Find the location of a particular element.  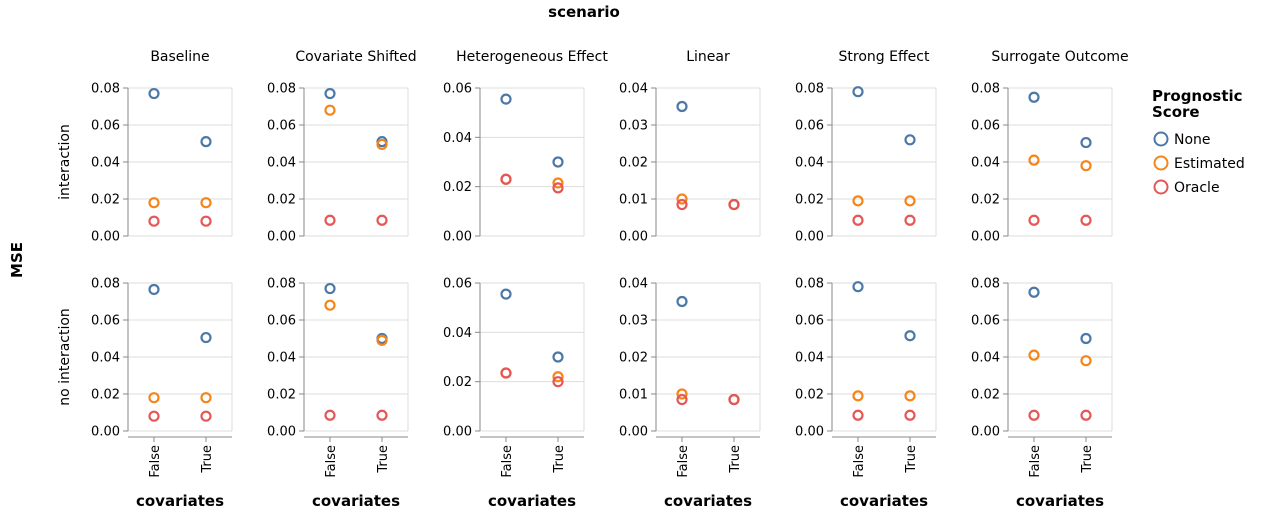

chart-title: scenario is located at coordinates (584, 12).